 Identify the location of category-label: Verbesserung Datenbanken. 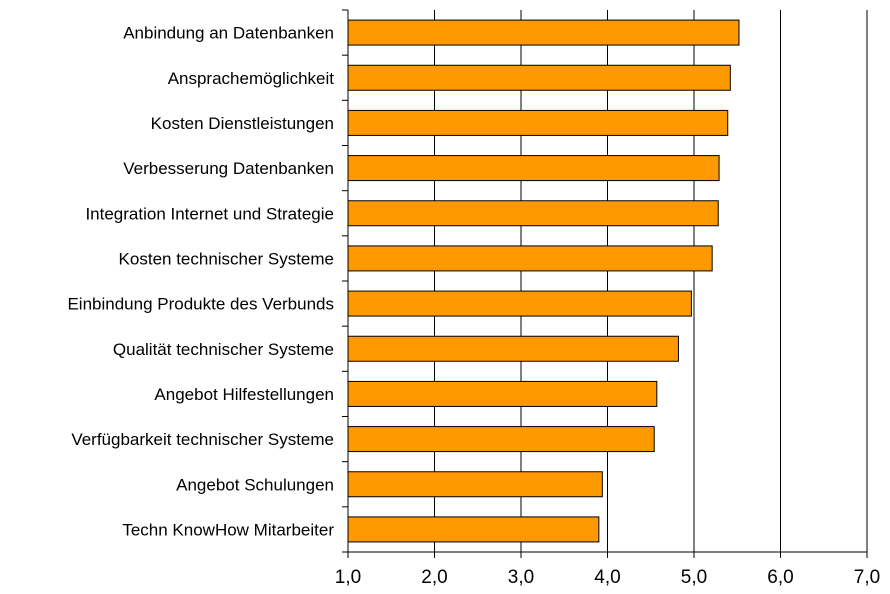
(228, 168).